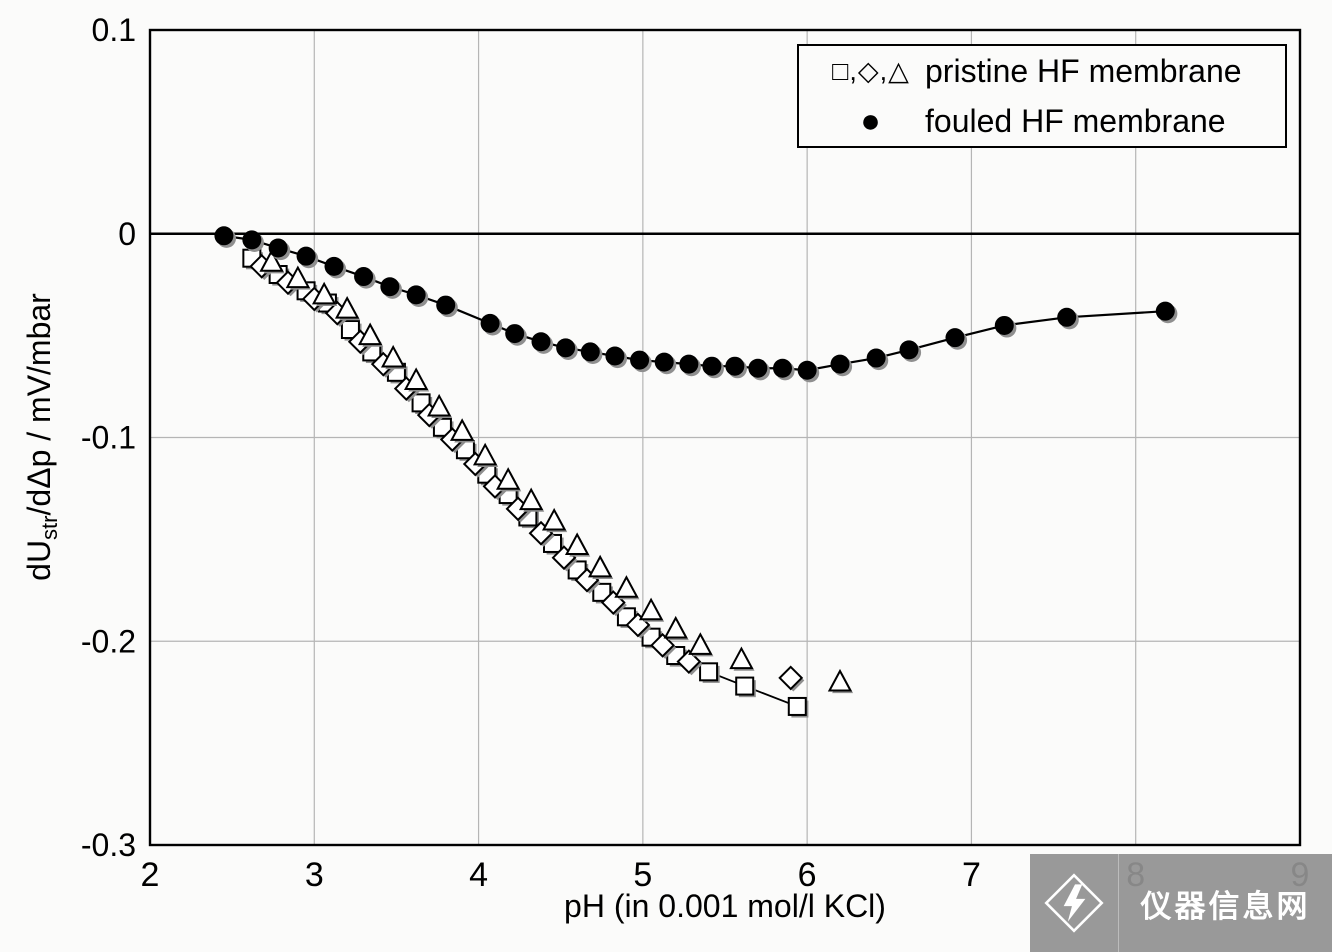 The image size is (1332, 952). I want to click on y-tick-label: -0.1, so click(108, 438).